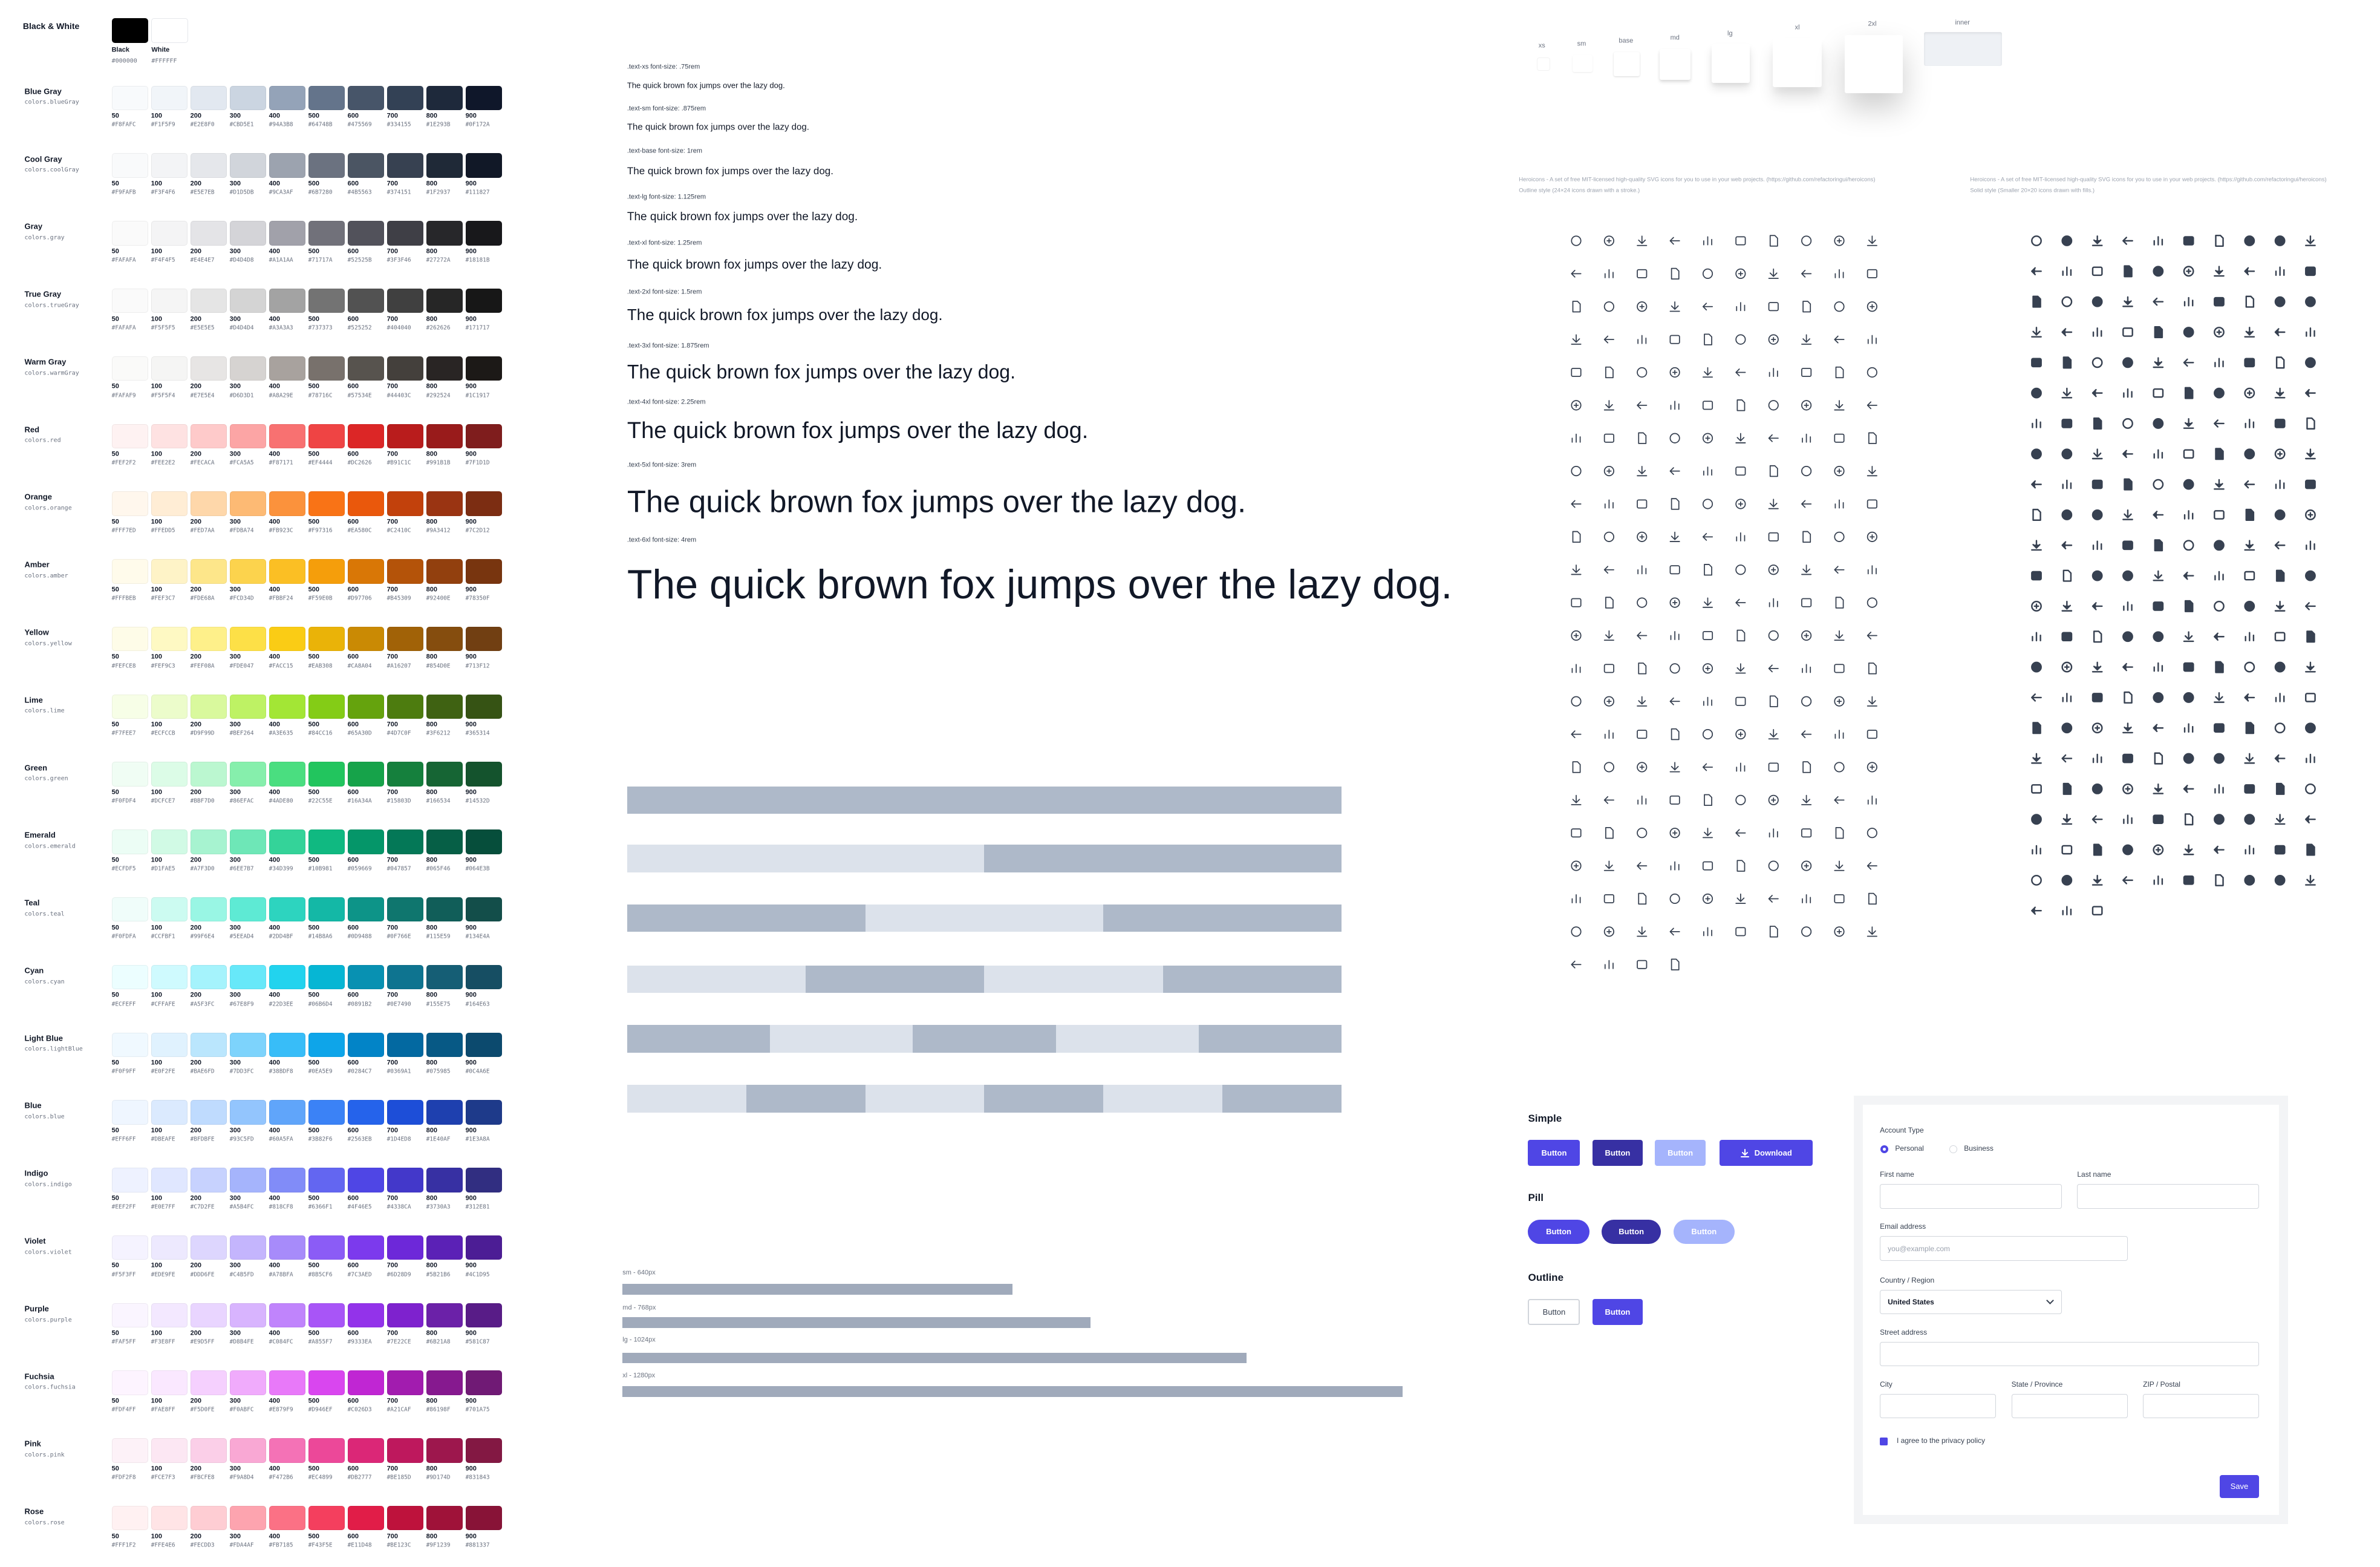  What do you see at coordinates (477, 530) in the screenshot?
I see `swatch-hex: #7C2D12` at bounding box center [477, 530].